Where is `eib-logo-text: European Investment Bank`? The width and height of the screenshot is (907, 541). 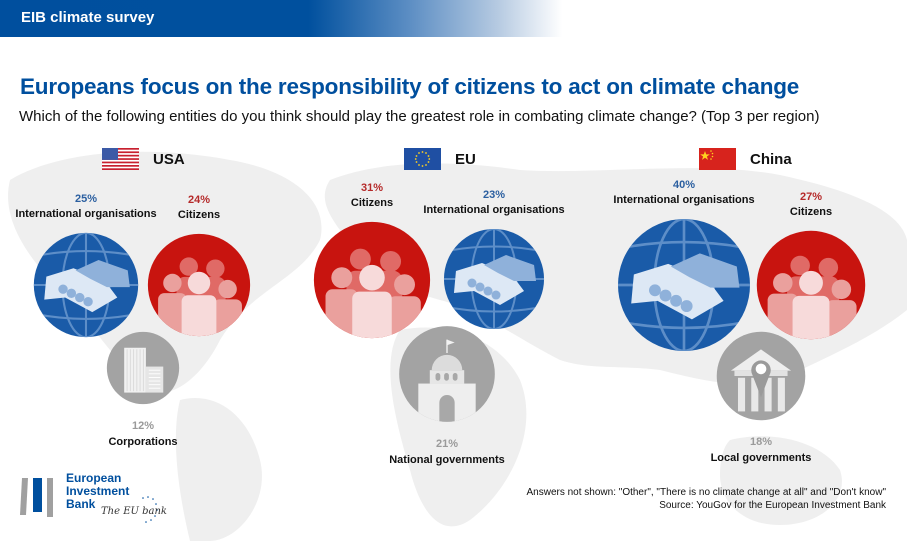 eib-logo-text: European Investment Bank is located at coordinates (97, 491).